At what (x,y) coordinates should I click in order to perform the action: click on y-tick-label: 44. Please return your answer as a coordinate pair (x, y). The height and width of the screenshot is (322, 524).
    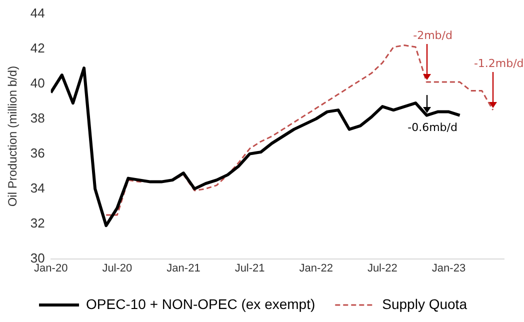
    Looking at the image, I should click on (37, 12).